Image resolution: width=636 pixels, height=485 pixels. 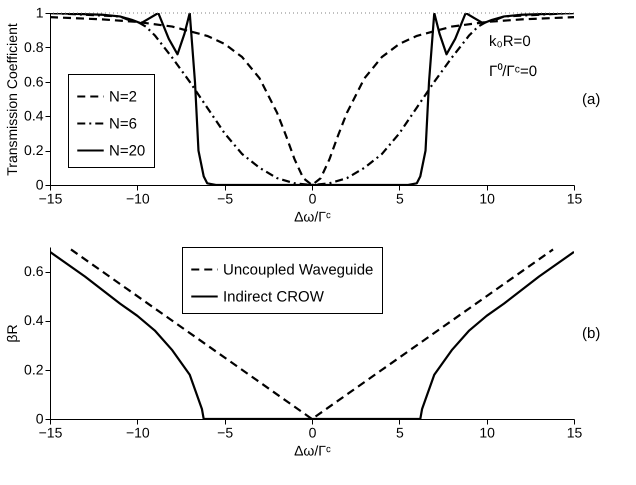 What do you see at coordinates (12, 99) in the screenshot?
I see `y-axis-title: Transmission Coefficient` at bounding box center [12, 99].